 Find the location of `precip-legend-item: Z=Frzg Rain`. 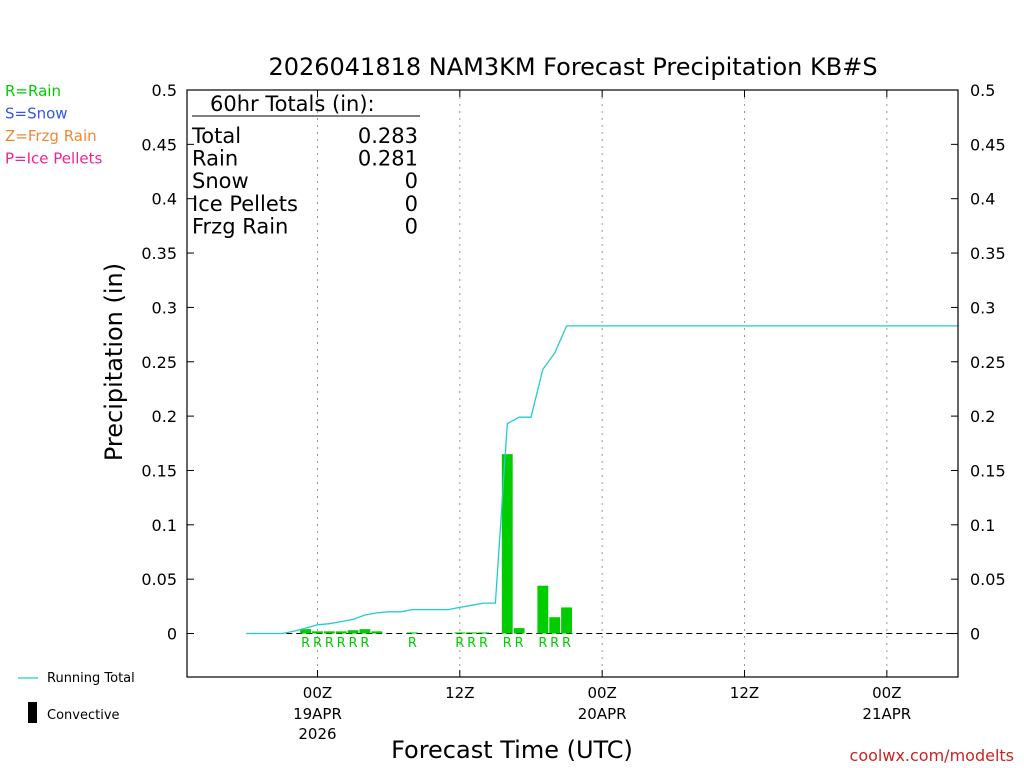

precip-legend-item: Z=Frzg Rain is located at coordinates (51, 136).